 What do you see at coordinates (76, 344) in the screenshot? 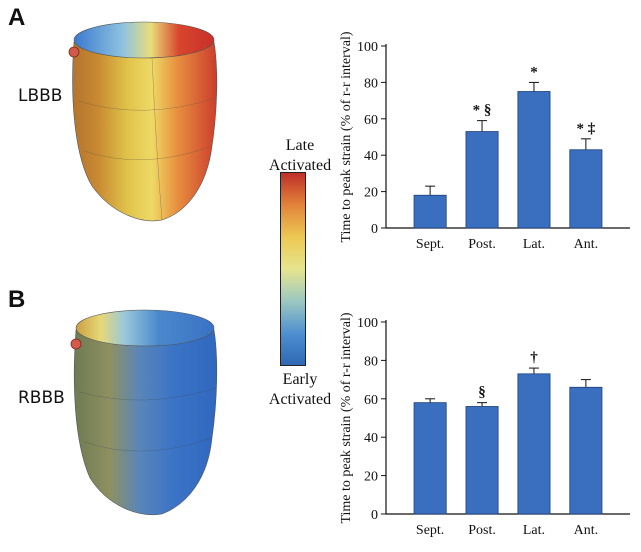
I see `rbbb-marker-dot` at bounding box center [76, 344].